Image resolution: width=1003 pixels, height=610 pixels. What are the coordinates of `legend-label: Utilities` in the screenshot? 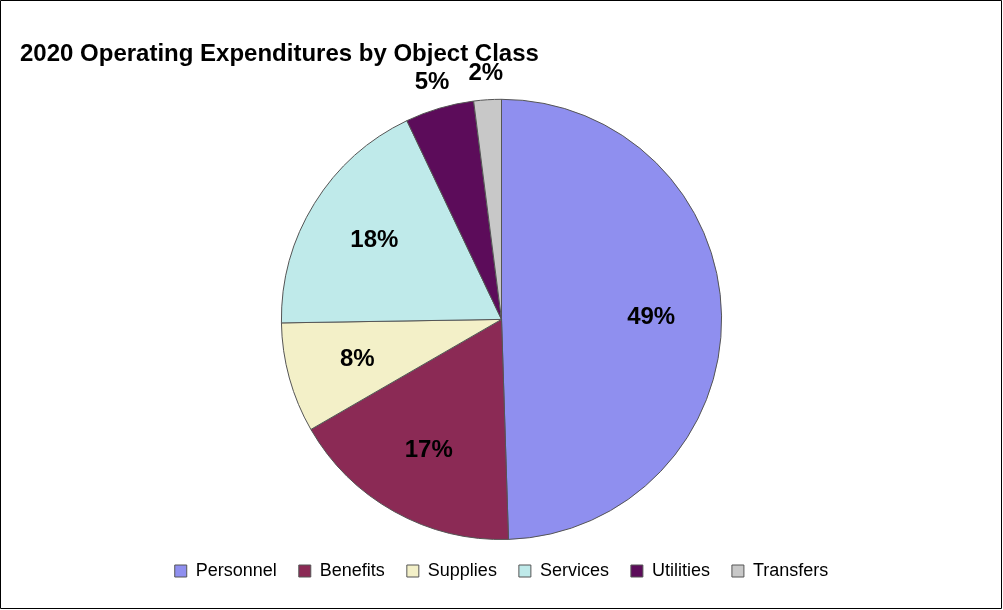 It's located at (680, 569).